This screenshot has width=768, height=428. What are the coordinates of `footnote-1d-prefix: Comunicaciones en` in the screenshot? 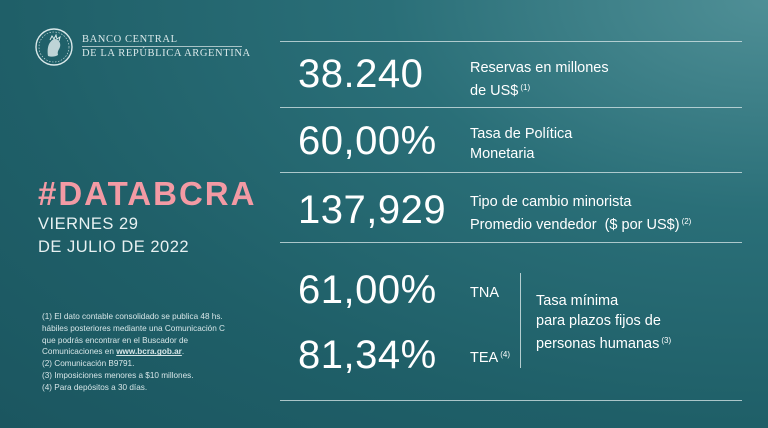 It's located at (79, 352).